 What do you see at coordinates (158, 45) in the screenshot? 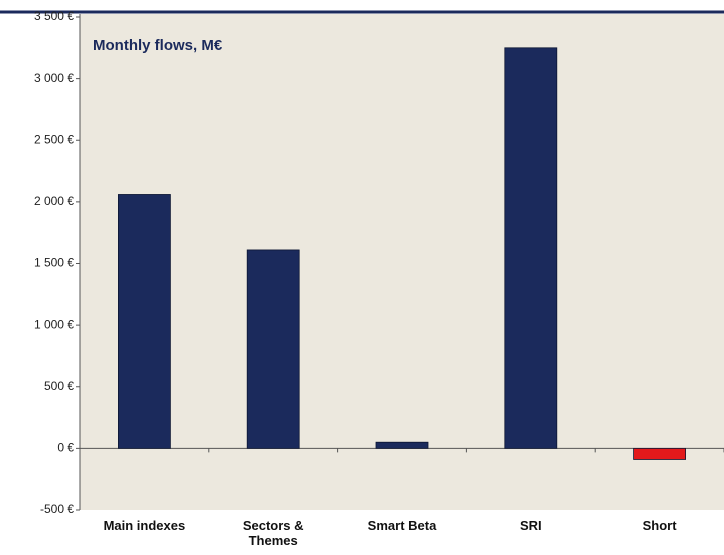
I see `chart-title: Monthly flows, M€` at bounding box center [158, 45].